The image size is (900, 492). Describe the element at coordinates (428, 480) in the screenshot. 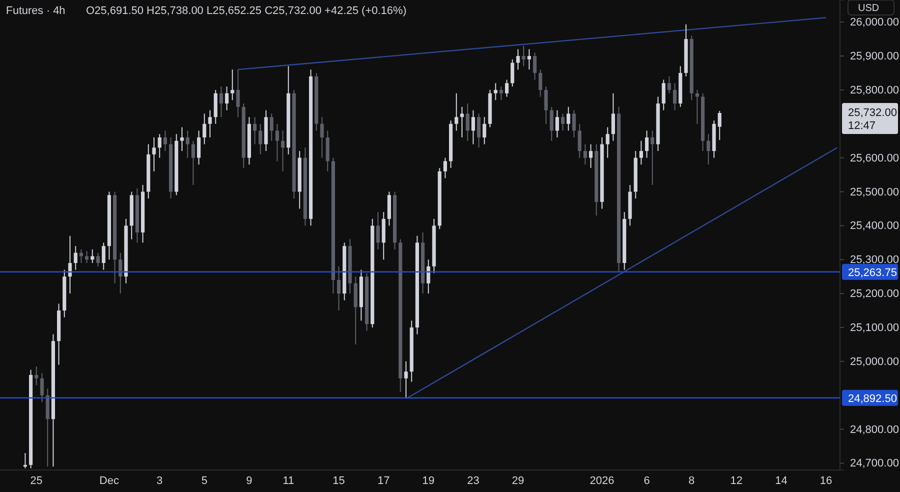

I see `x-tick-label: 19` at that location.